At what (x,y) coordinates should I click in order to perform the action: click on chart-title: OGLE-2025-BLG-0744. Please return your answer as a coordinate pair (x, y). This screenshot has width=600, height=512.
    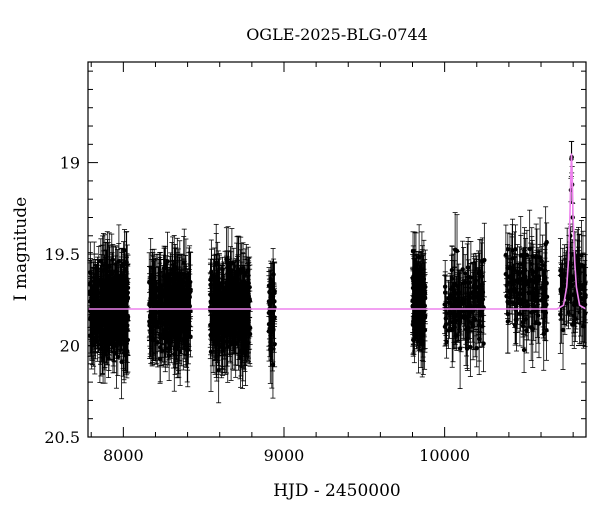
    Looking at the image, I should click on (337, 34).